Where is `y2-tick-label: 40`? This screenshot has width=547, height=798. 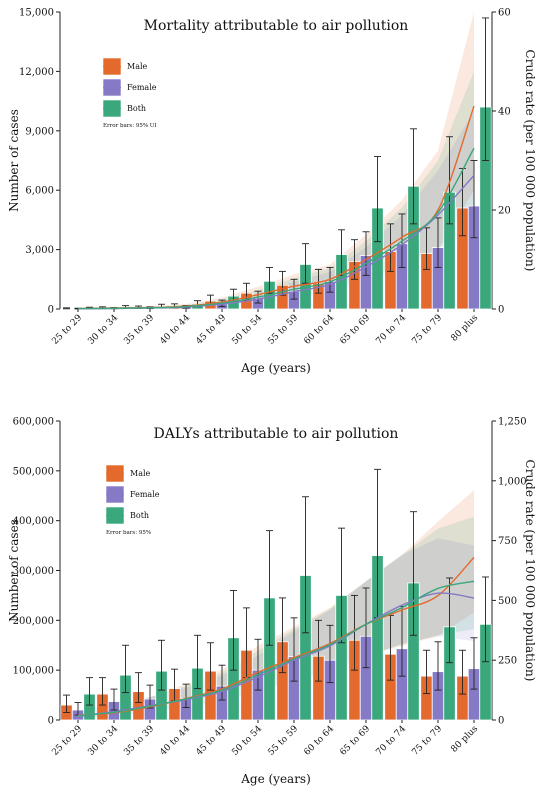
y2-tick-label: 40 is located at coordinates (504, 112).